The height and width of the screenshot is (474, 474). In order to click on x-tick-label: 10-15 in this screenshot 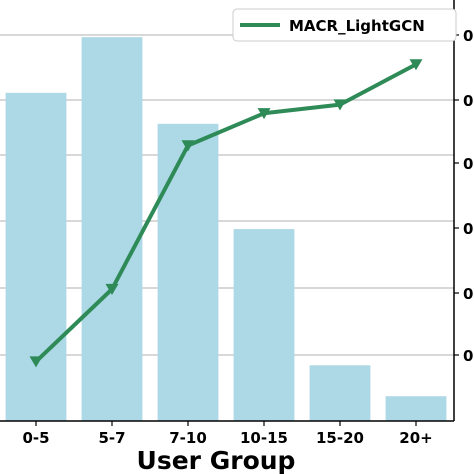, I will do `click(264, 438)`.